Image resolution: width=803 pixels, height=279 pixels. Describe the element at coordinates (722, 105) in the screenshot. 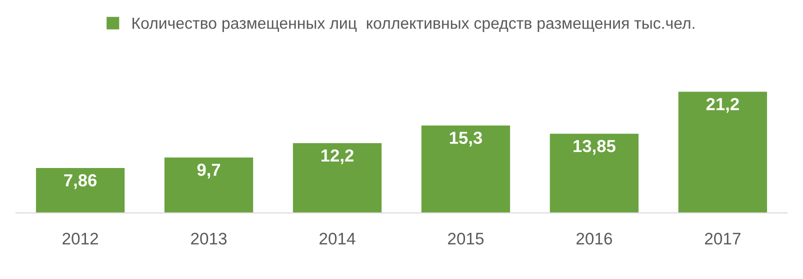

I see `data-label: 21,2` at that location.